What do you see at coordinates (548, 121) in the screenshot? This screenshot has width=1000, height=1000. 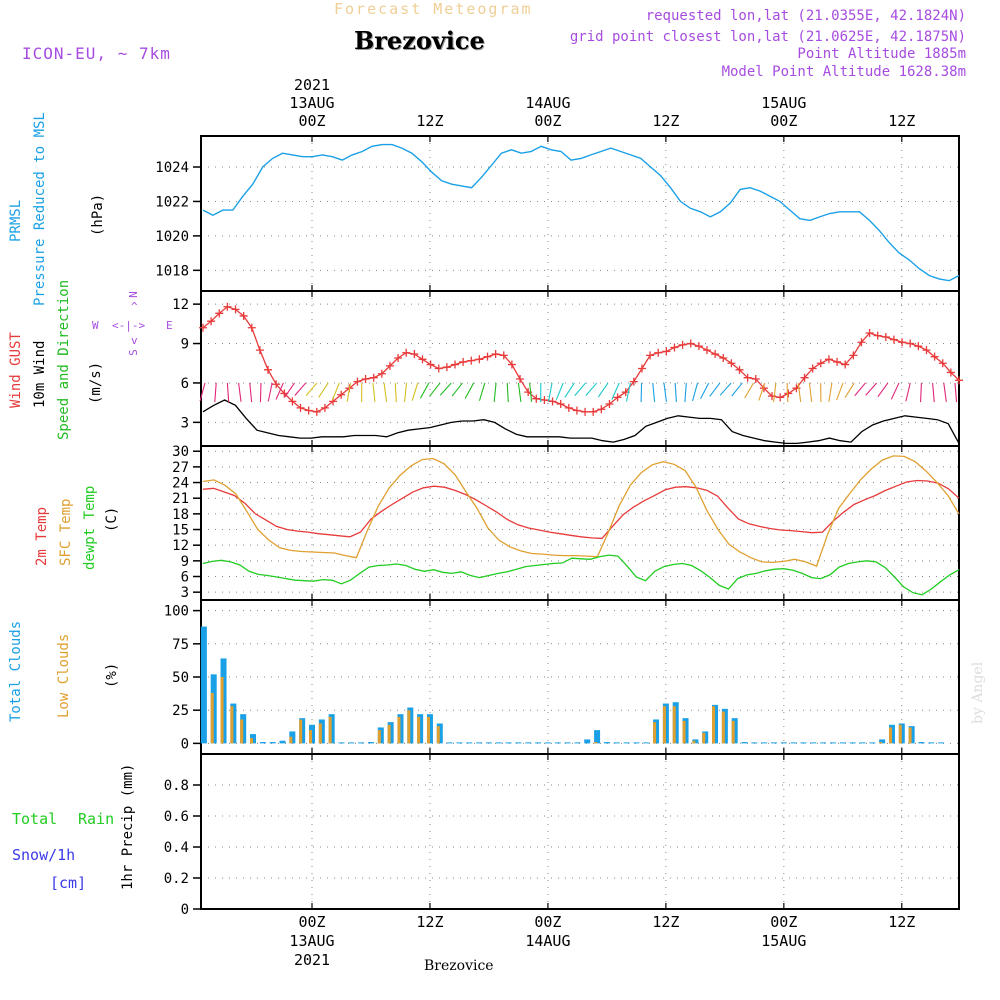 I see `top-time-label-l3: 00Z` at bounding box center [548, 121].